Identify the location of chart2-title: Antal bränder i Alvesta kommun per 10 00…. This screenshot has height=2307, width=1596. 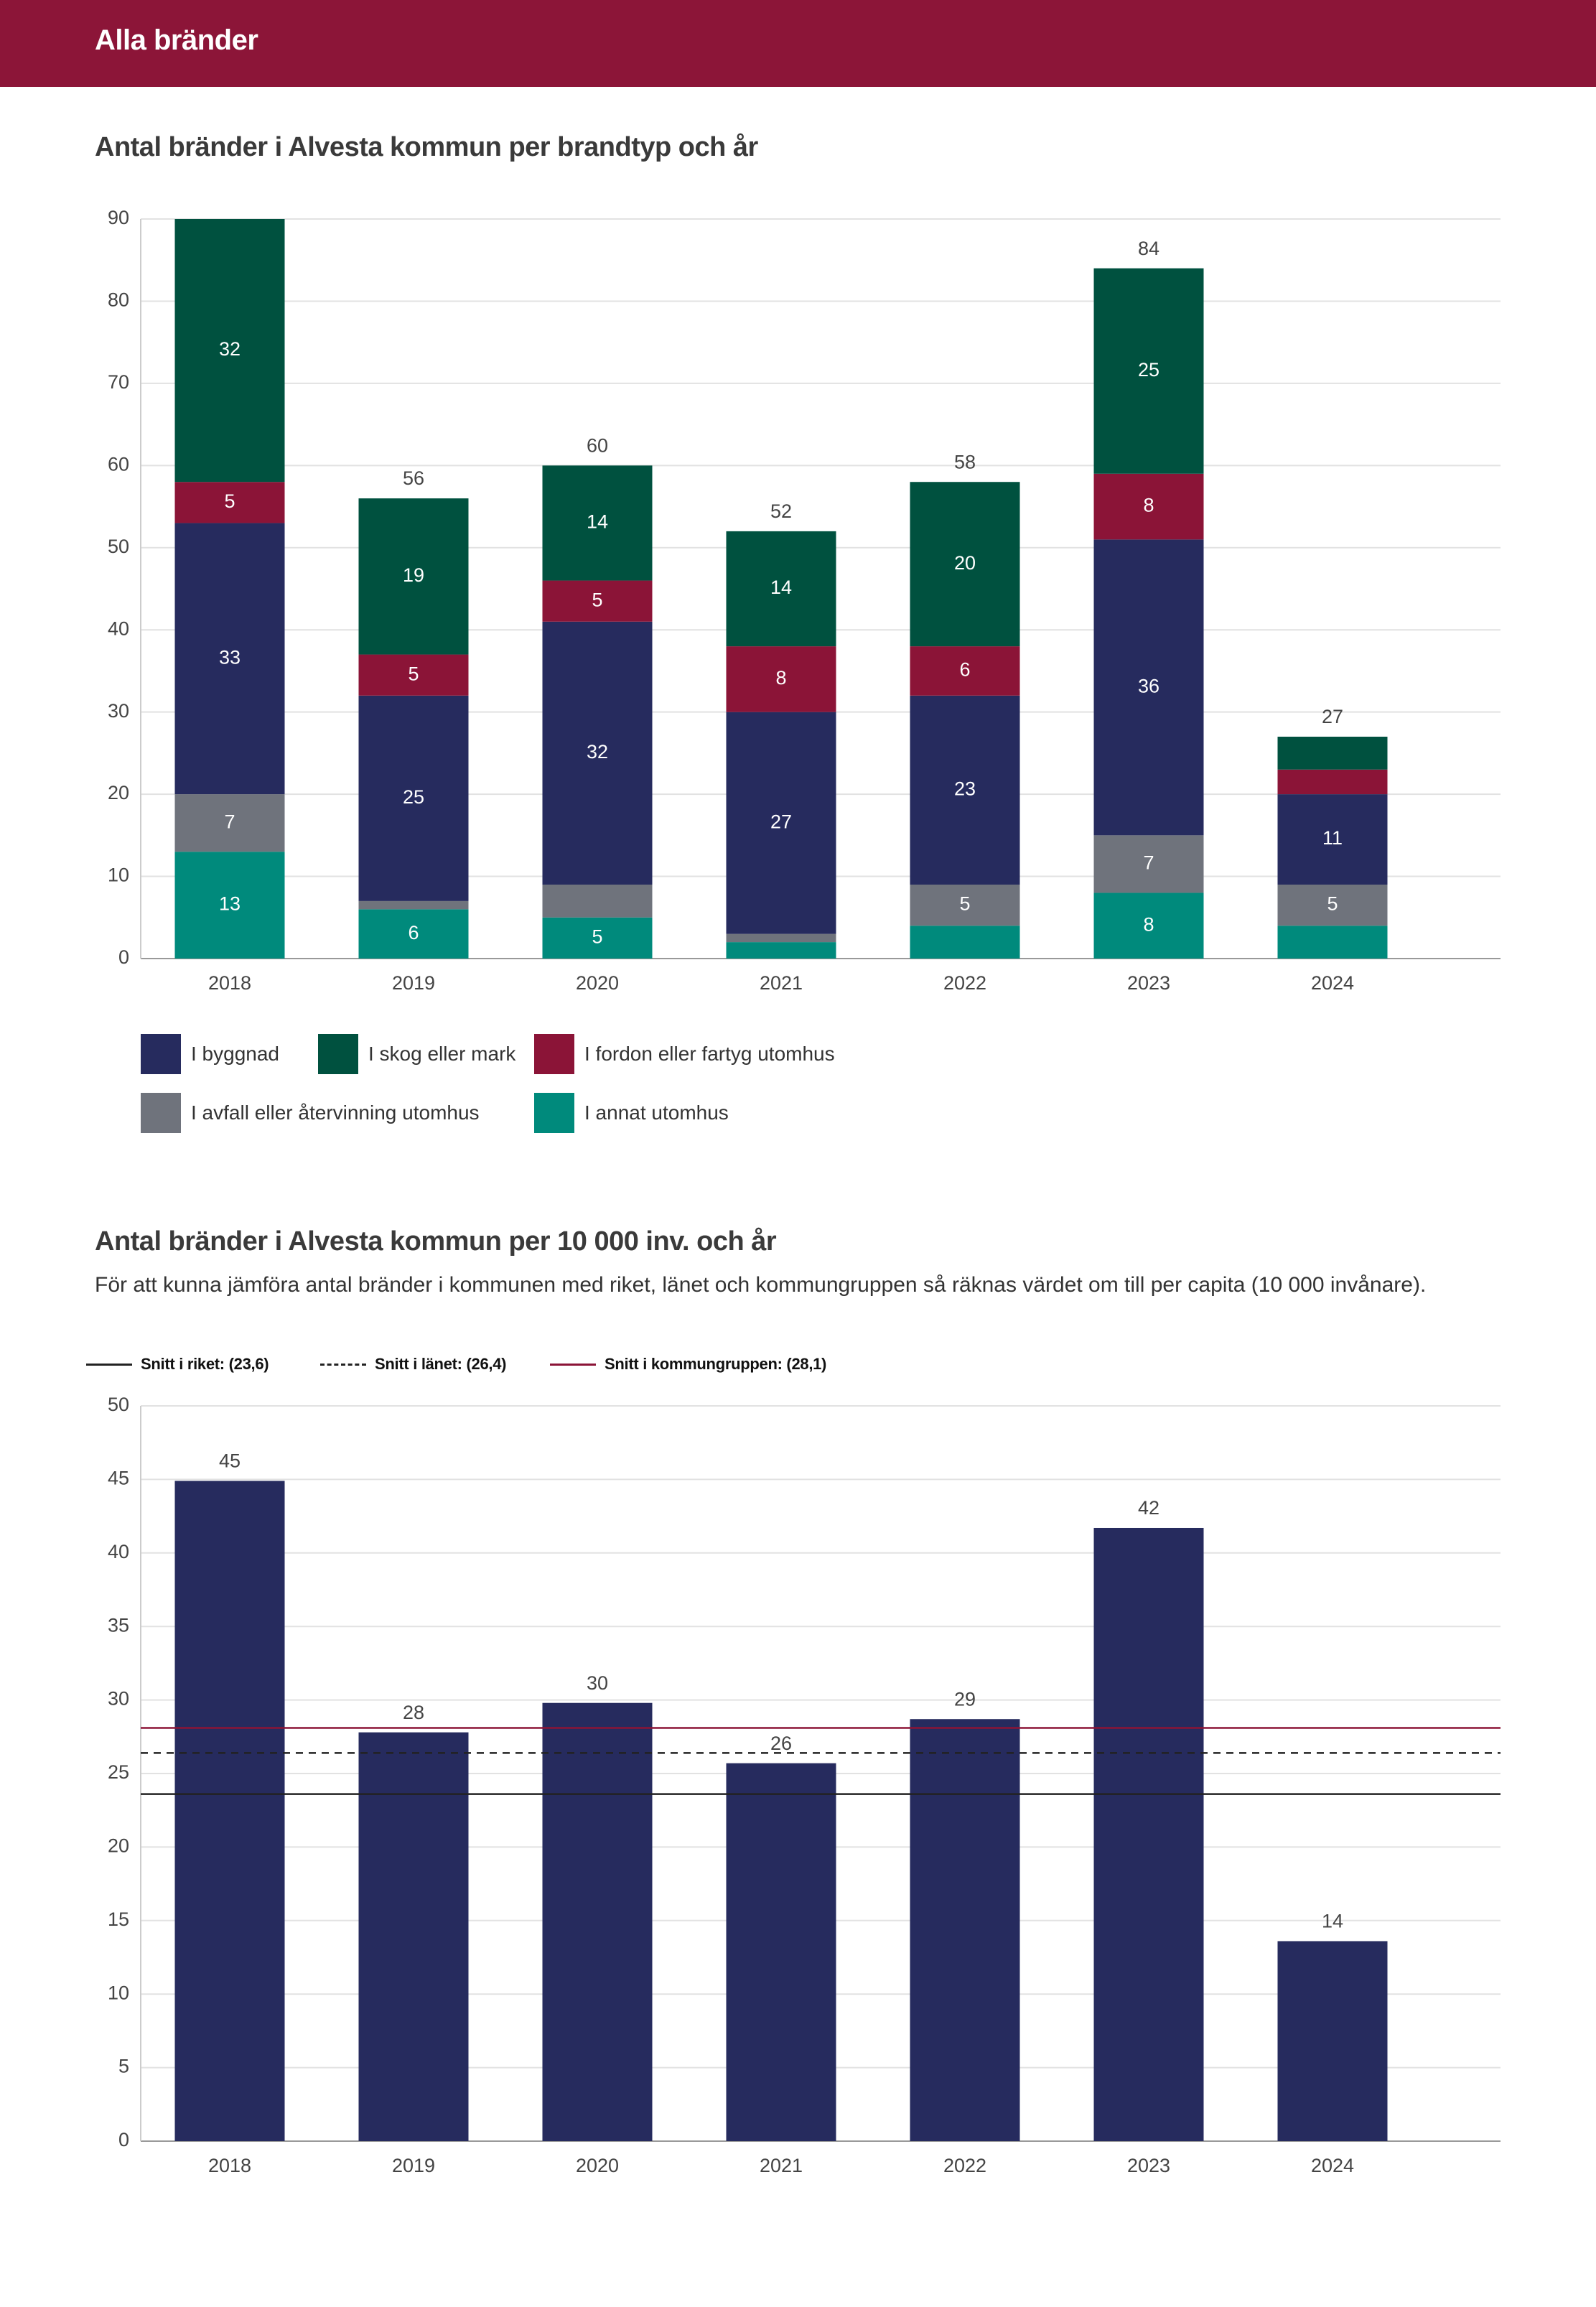
(436, 1241).